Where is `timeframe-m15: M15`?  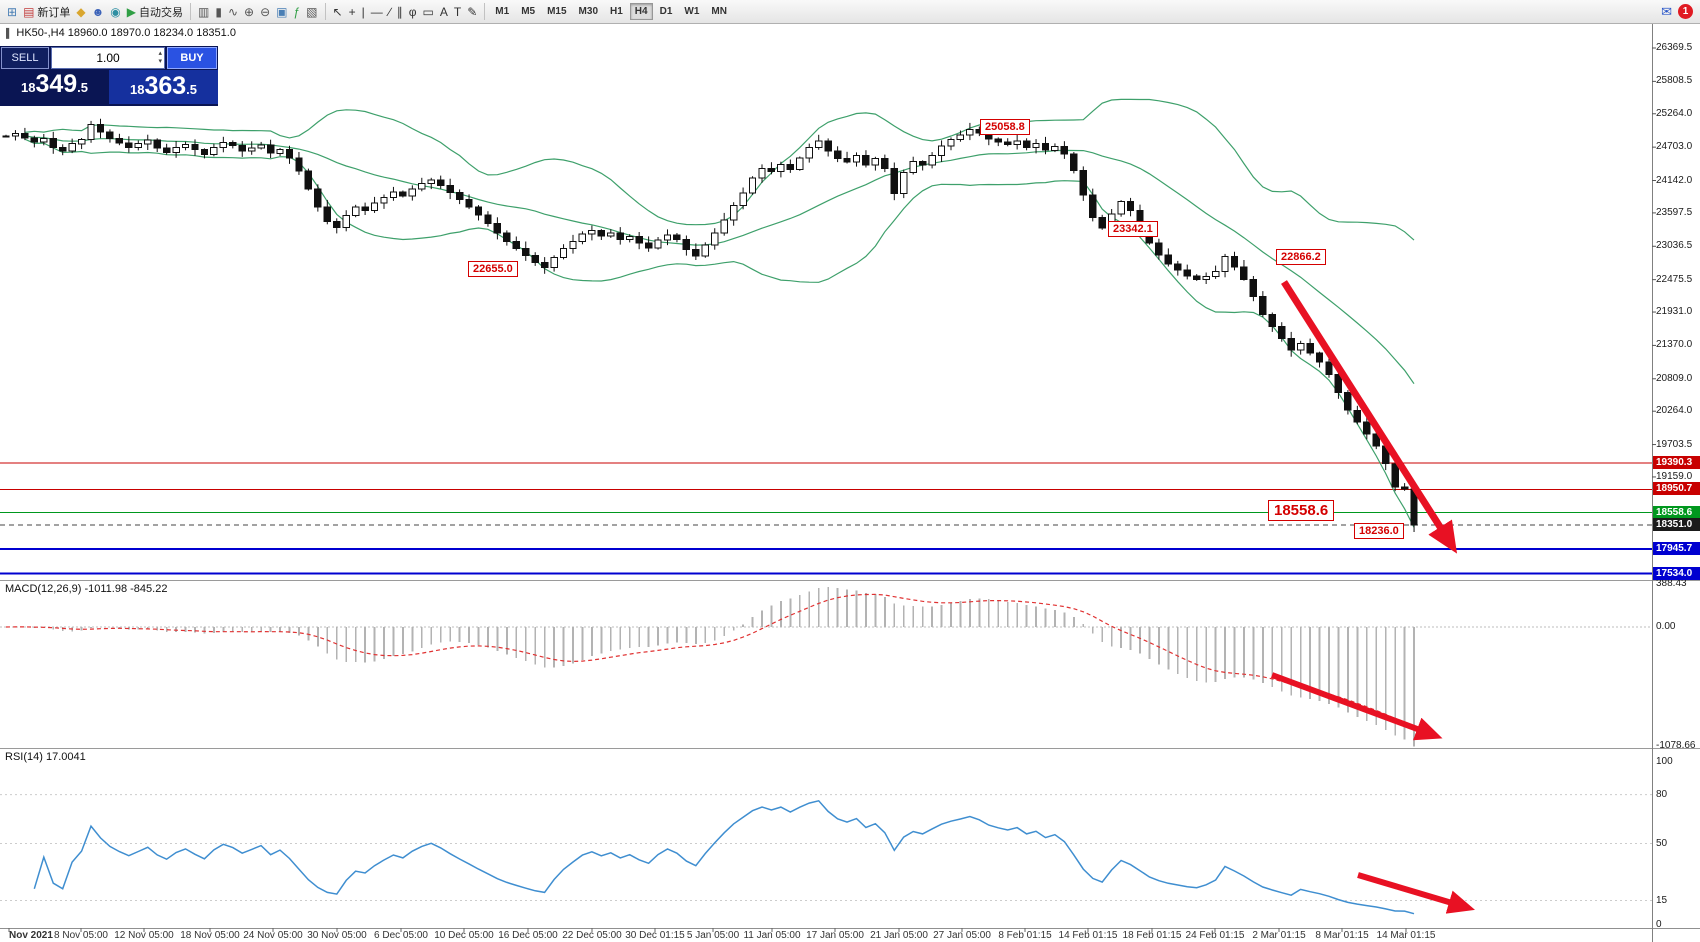
timeframe-m15: M15 is located at coordinates (557, 11).